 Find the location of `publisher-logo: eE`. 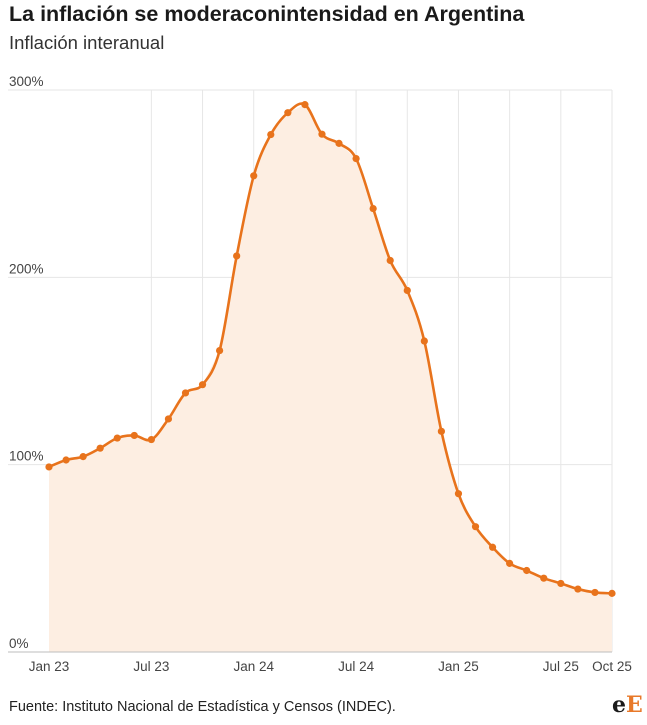

publisher-logo: eE is located at coordinates (627, 705).